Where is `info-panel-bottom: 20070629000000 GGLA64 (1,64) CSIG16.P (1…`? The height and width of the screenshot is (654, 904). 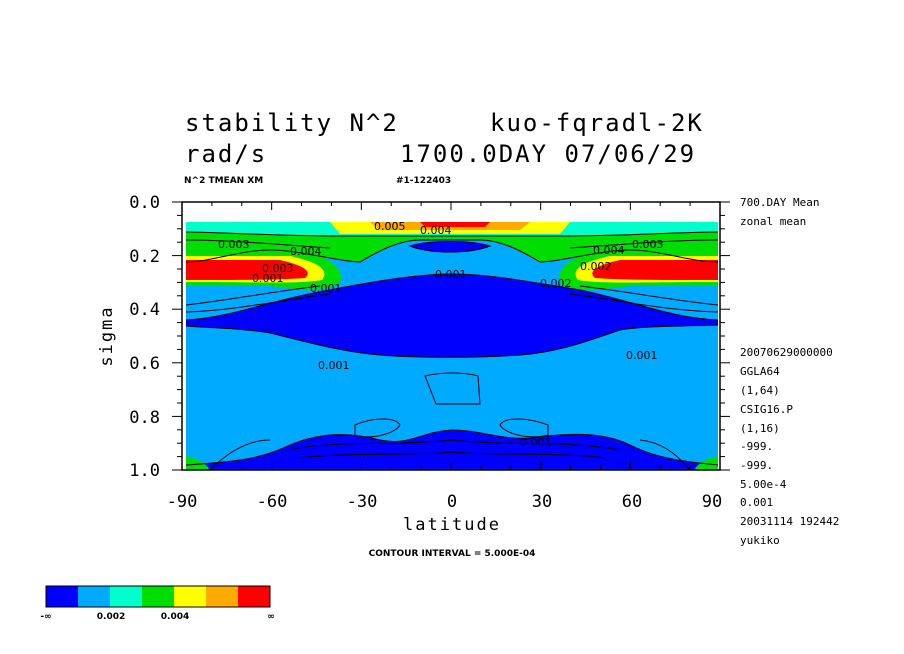 info-panel-bottom: 20070629000000 GGLA64 (1,64) CSIG16.P (1… is located at coordinates (789, 446).